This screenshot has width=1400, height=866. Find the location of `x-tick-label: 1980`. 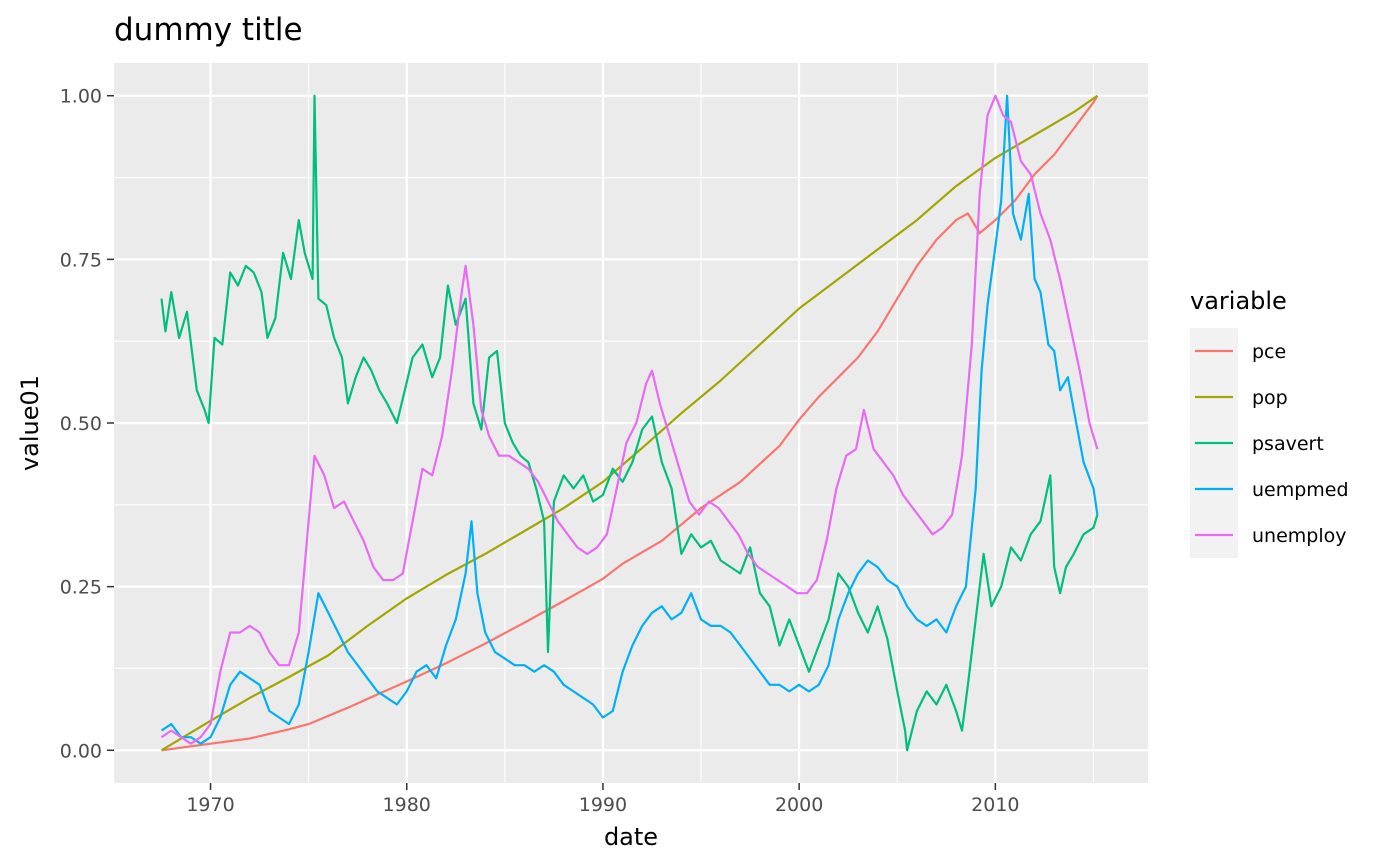

x-tick-label: 1980 is located at coordinates (407, 805).